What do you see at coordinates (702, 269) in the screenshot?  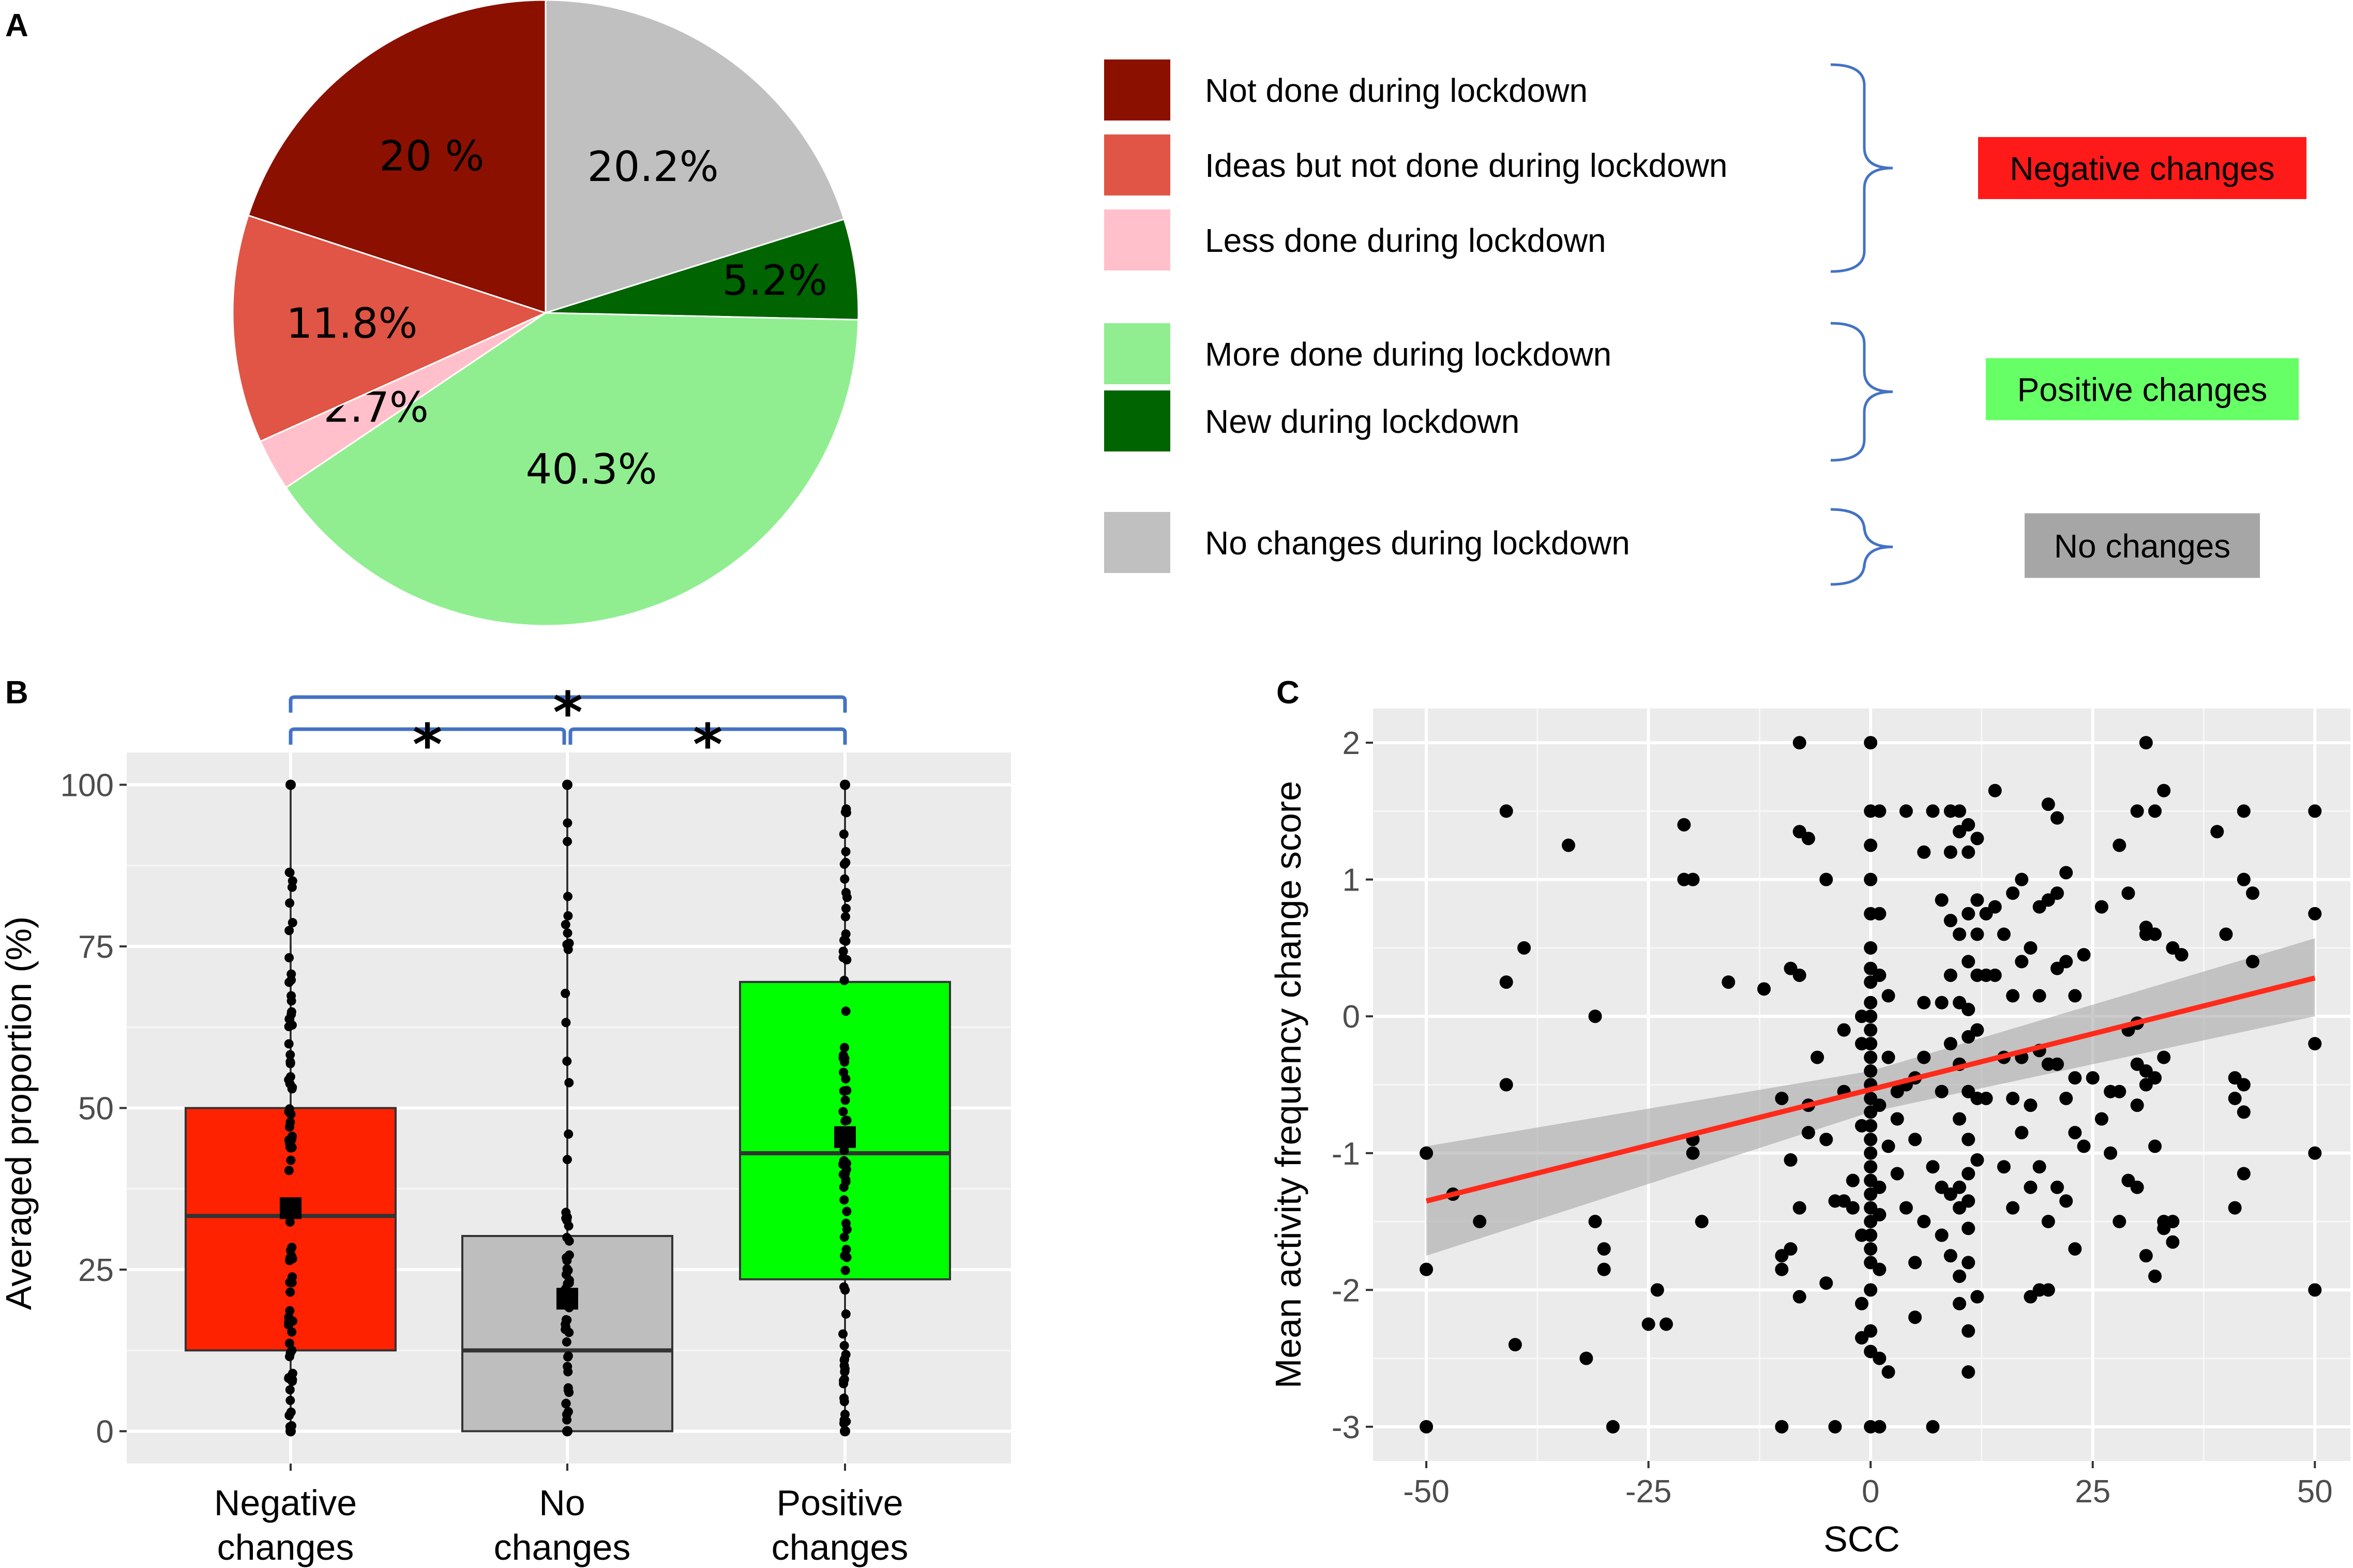 I see `pie-slice` at bounding box center [702, 269].